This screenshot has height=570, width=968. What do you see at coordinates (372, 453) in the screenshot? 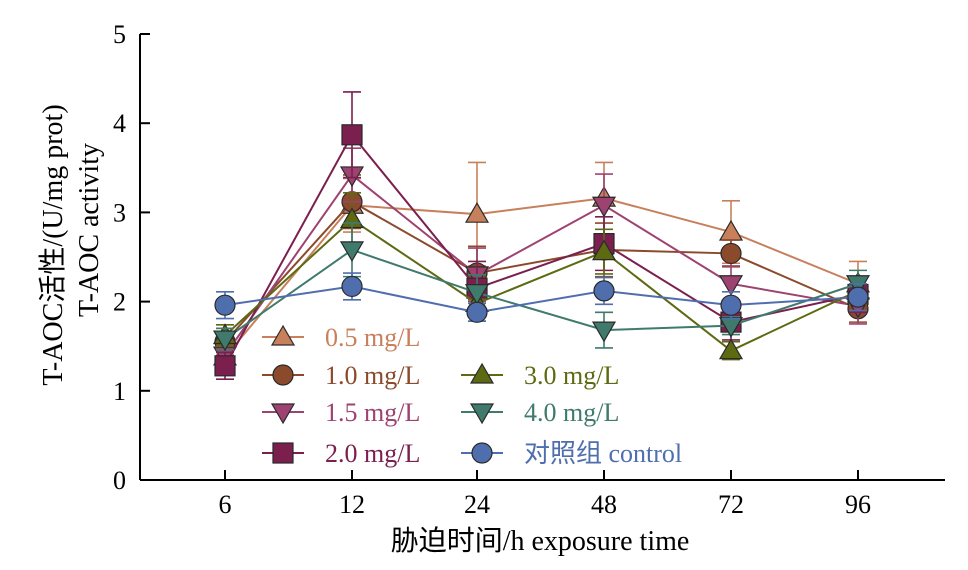
I see `legend-label: 2.0 mg/L` at bounding box center [372, 453].